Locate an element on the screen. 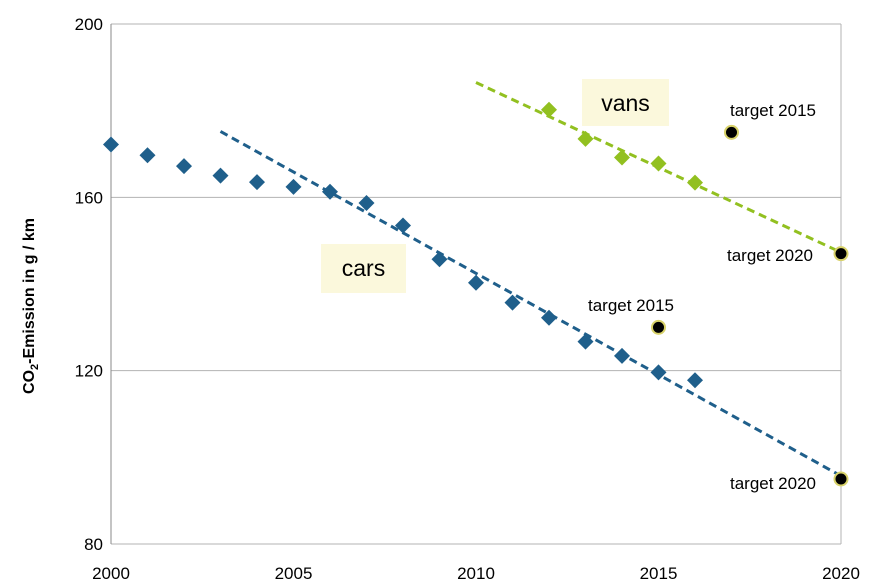  cars-target-2015-marker is located at coordinates (658, 327).